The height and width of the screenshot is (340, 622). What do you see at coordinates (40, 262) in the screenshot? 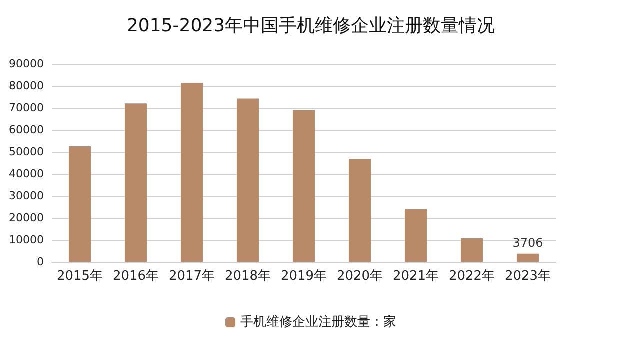
I see `y-tick-label: 0` at bounding box center [40, 262].